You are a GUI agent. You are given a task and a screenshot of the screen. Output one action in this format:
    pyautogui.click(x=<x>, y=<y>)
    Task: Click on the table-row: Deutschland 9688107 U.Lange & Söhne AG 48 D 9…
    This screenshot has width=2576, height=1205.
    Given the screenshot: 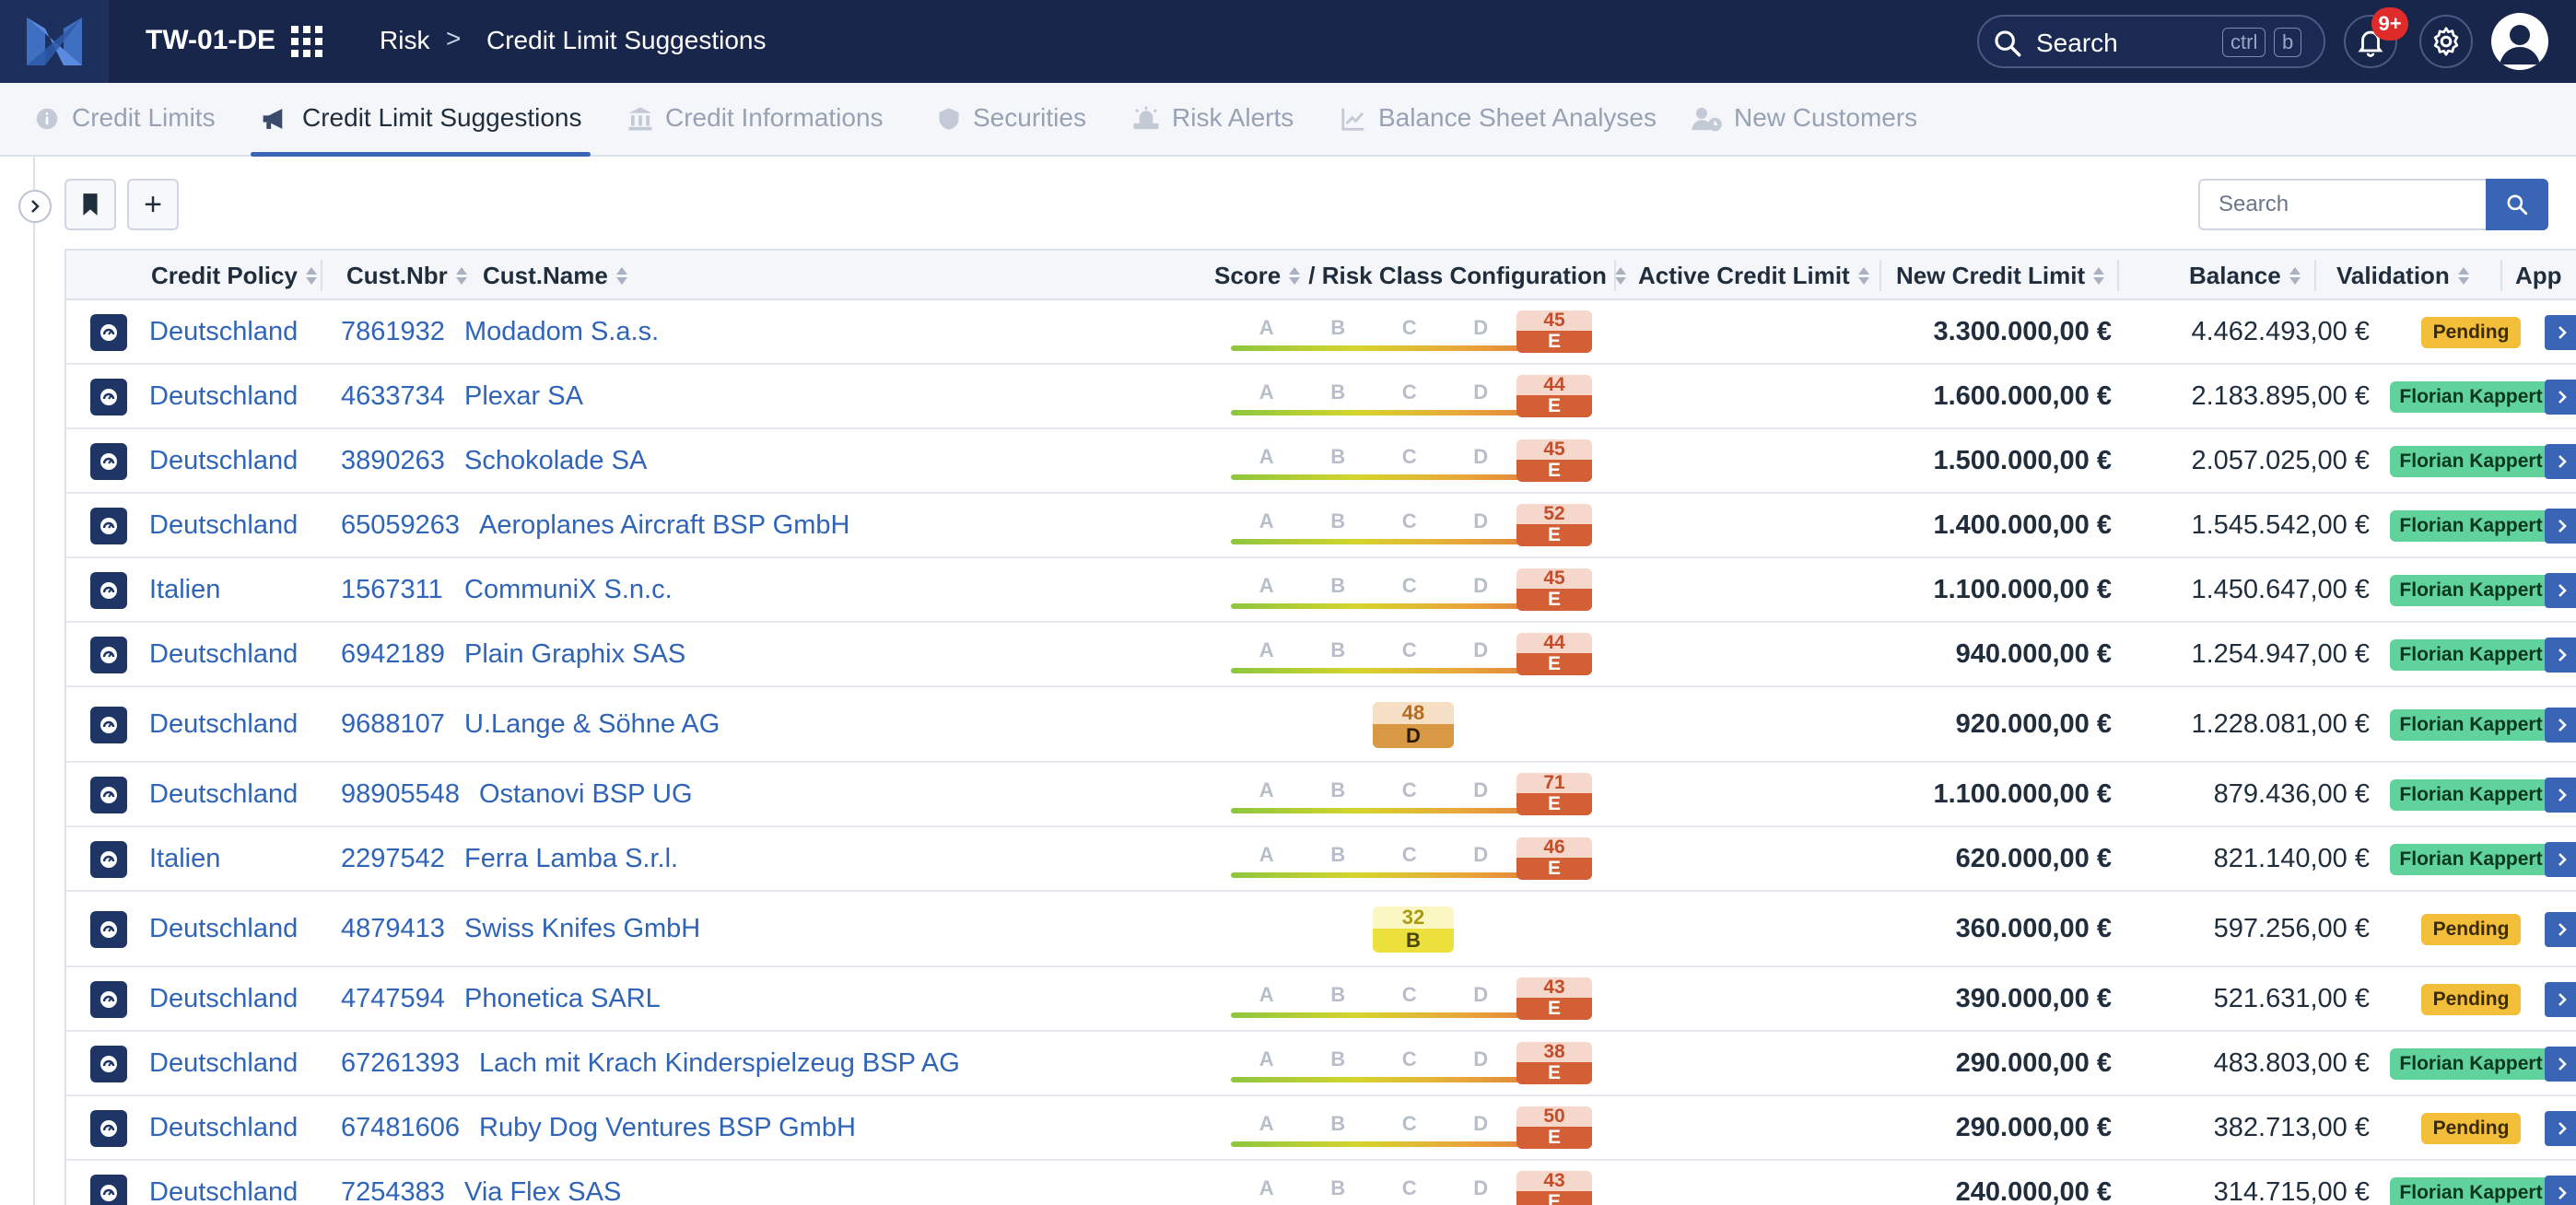 What is the action you would take?
    pyautogui.click(x=1321, y=725)
    